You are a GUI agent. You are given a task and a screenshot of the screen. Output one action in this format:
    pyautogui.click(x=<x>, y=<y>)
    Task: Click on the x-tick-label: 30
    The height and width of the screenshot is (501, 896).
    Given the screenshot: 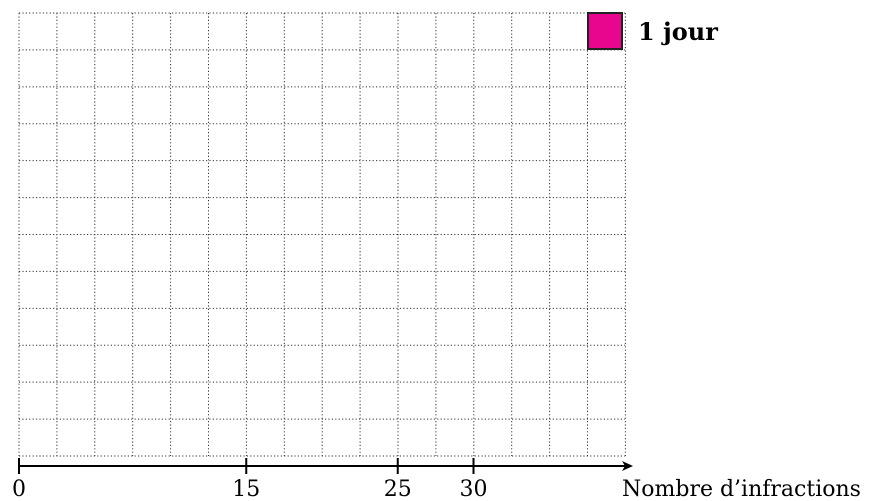 What is the action you would take?
    pyautogui.click(x=474, y=489)
    